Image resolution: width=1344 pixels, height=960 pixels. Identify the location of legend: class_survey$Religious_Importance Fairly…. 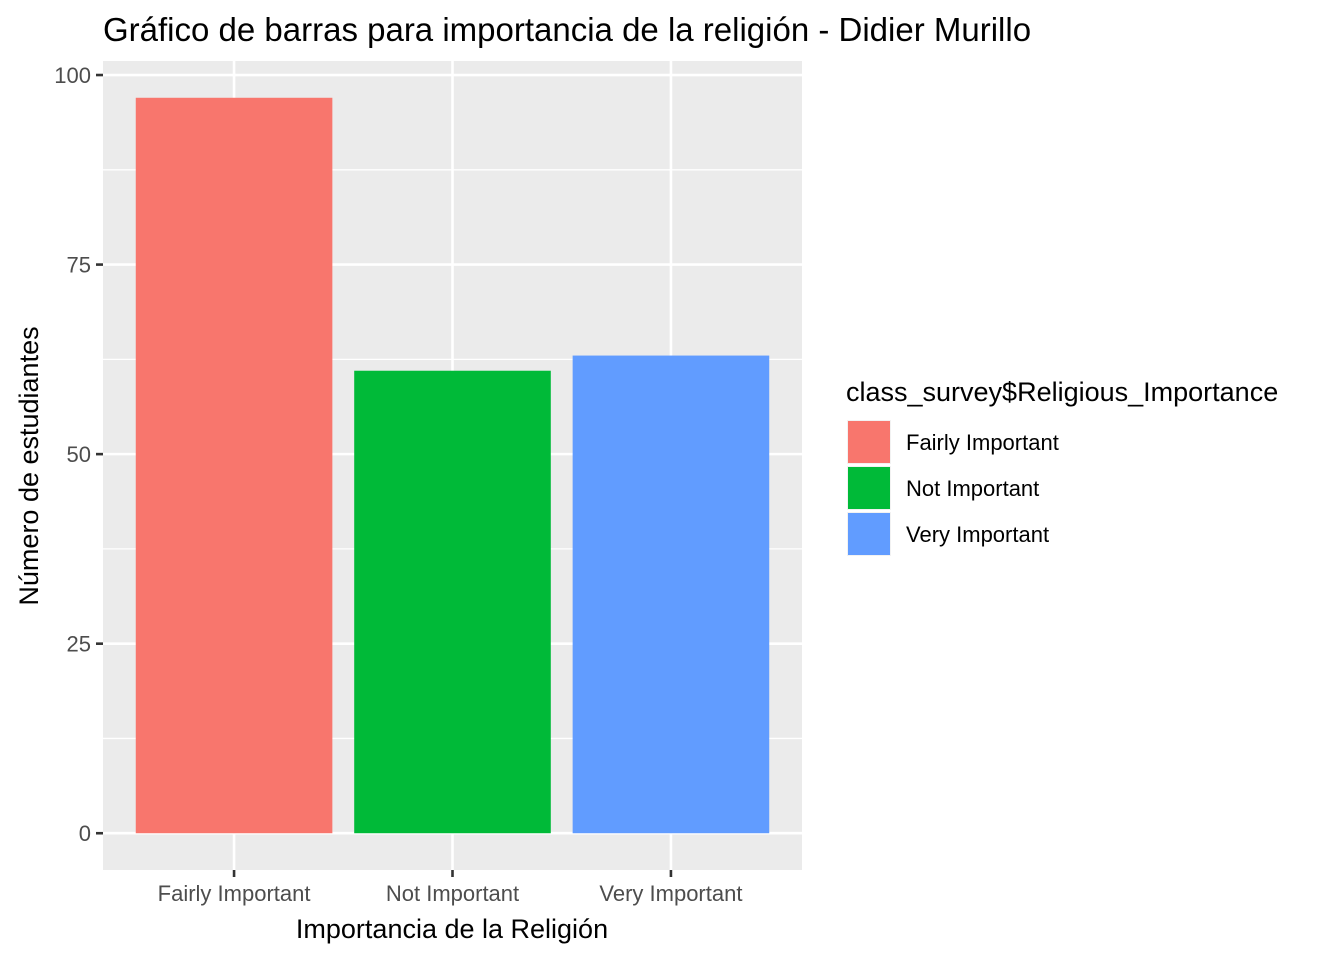
(1062, 466).